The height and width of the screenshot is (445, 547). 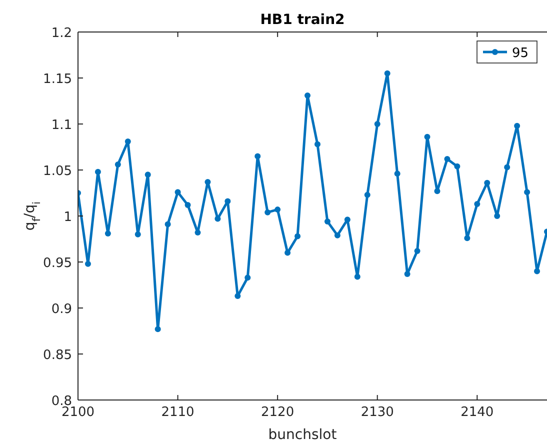 What do you see at coordinates (61, 309) in the screenshot?
I see `y-tick-label: 0.9` at bounding box center [61, 309].